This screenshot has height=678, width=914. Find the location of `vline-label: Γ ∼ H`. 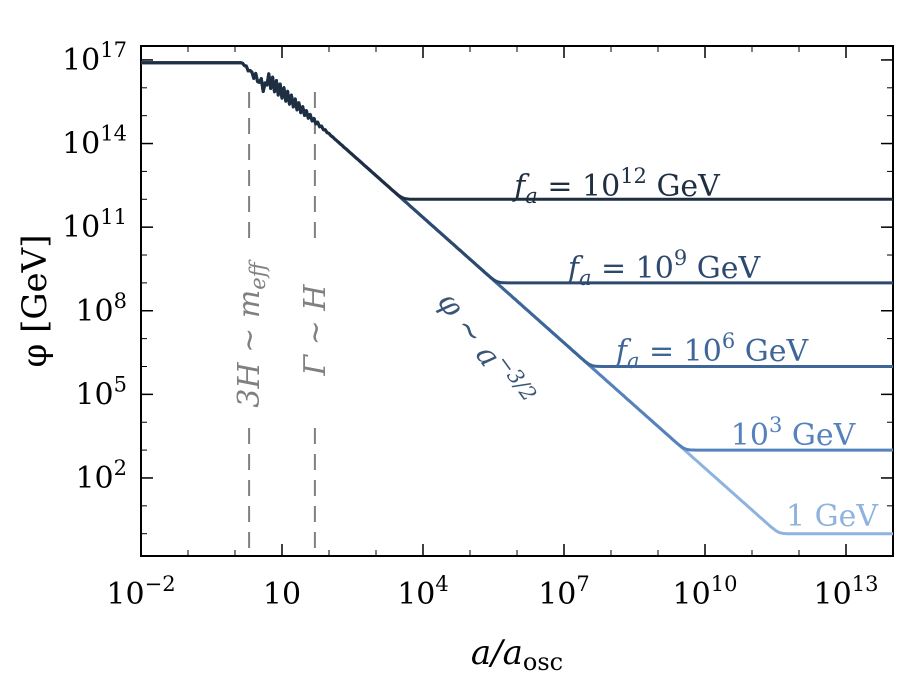

vline-label: Γ ∼ H is located at coordinates (315, 330).